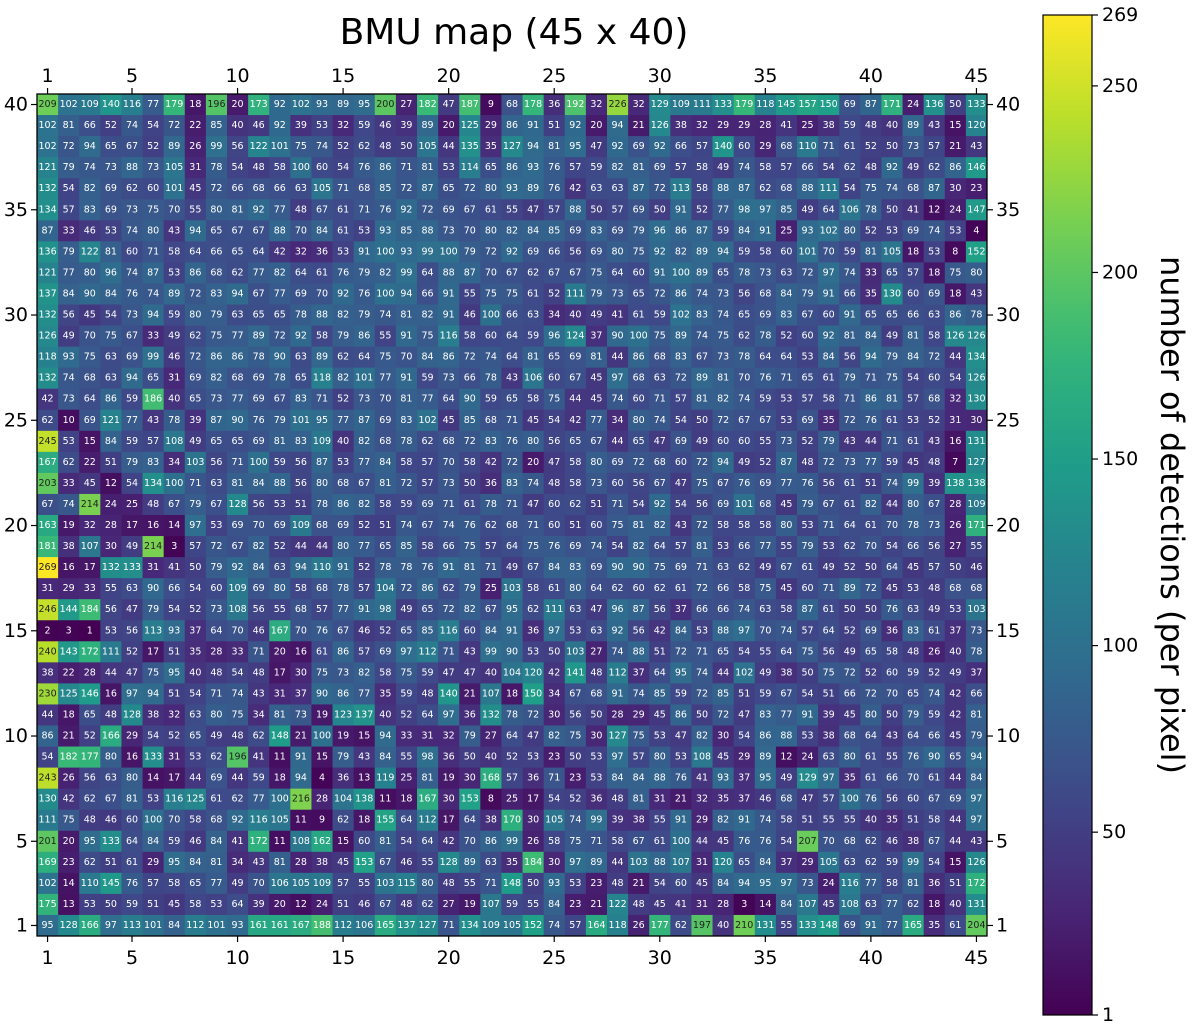  What do you see at coordinates (765, 76) in the screenshot?
I see `x-tick-label-top: 35` at bounding box center [765, 76].